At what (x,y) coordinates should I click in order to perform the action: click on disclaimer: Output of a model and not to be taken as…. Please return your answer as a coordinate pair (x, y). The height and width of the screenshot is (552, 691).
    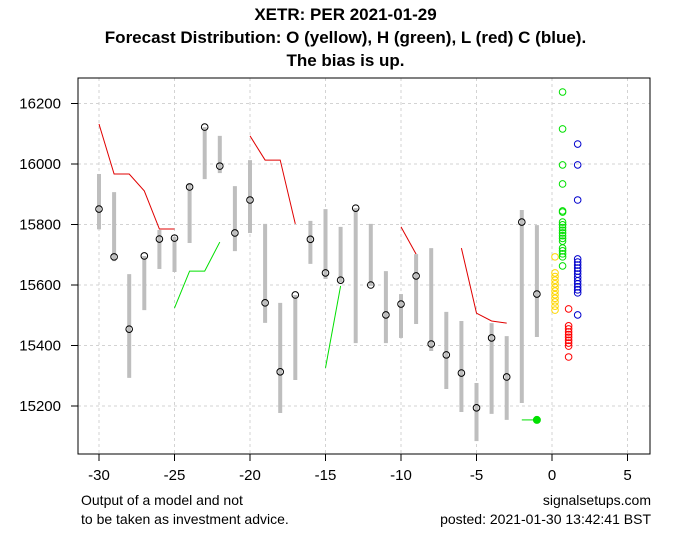
    Looking at the image, I should click on (185, 510).